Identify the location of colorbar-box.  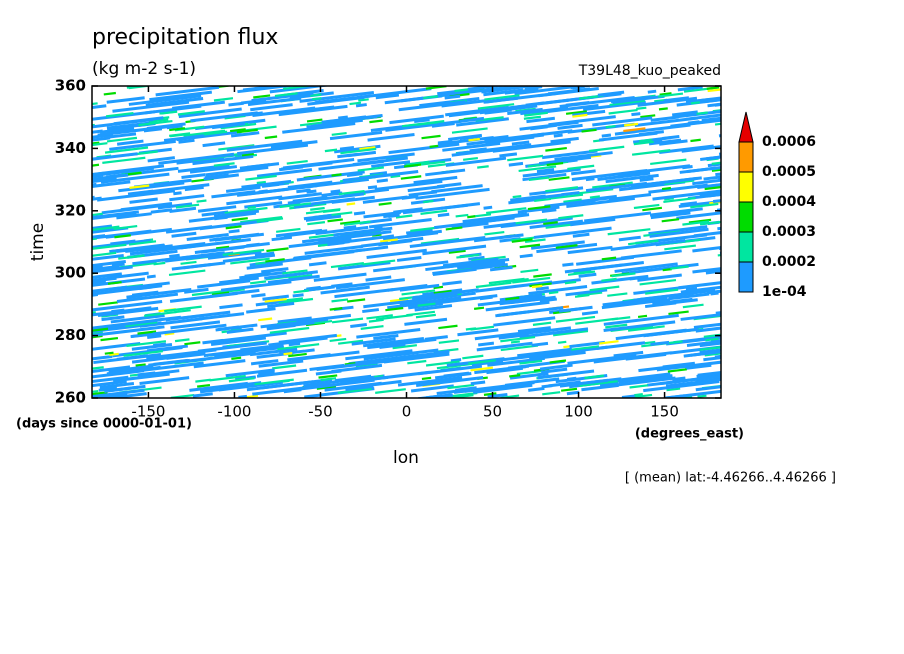
(746, 277).